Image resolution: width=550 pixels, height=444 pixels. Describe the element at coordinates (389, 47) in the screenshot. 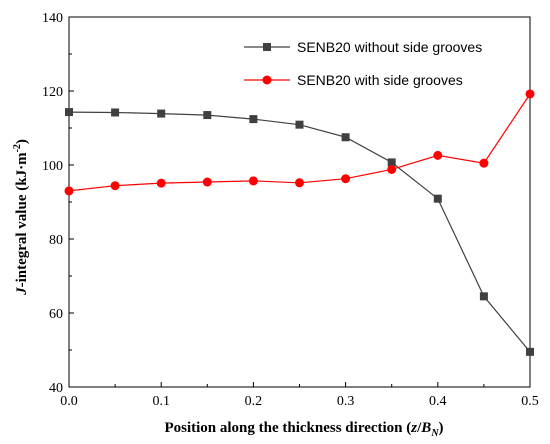

I see `legend-label: SENB20 without side grooves` at that location.